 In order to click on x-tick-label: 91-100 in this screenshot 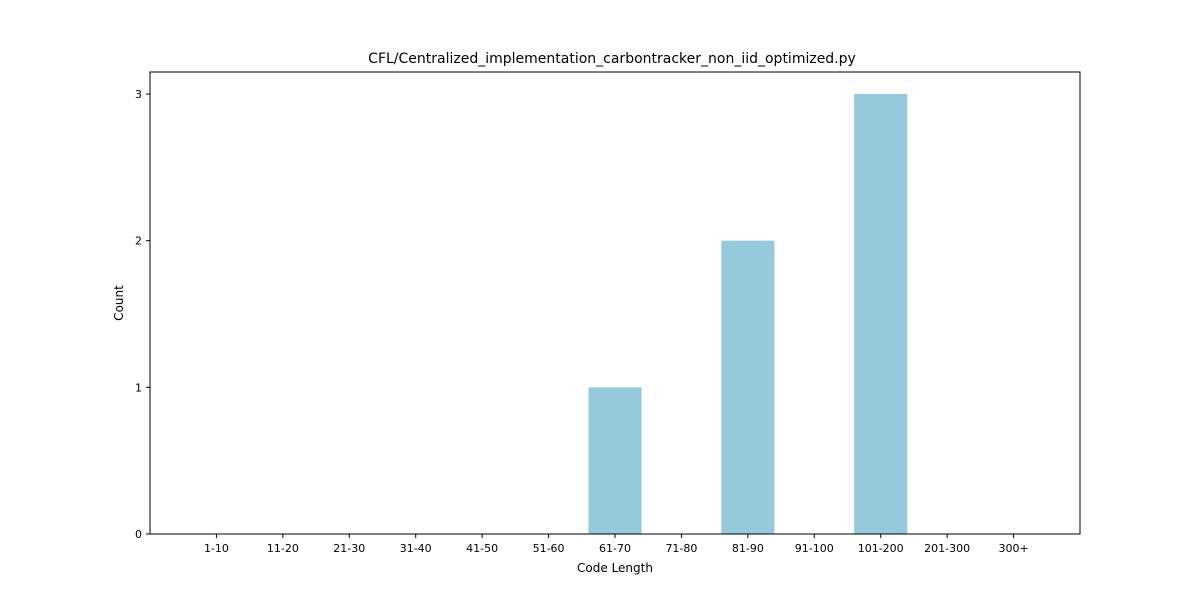, I will do `click(814, 548)`.